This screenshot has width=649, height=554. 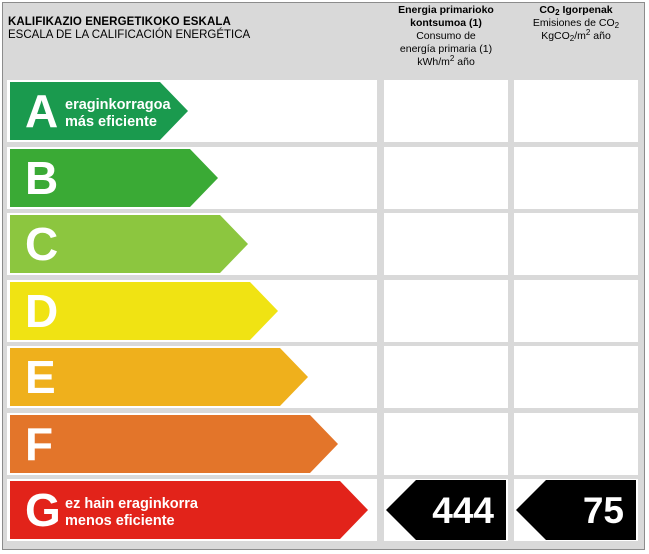 I want to click on rating-bar-f: F, so click(x=174, y=444).